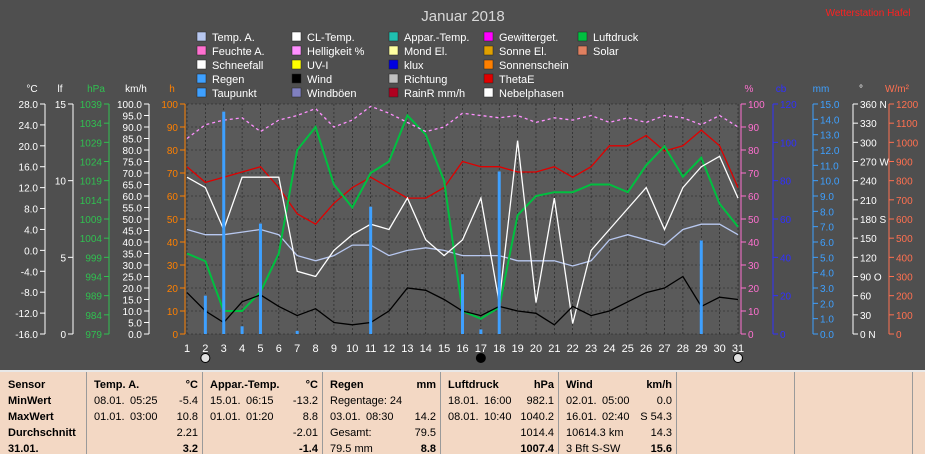  Describe the element at coordinates (133, 174) in the screenshot. I see `axis-tick-label: 70.0` at that location.